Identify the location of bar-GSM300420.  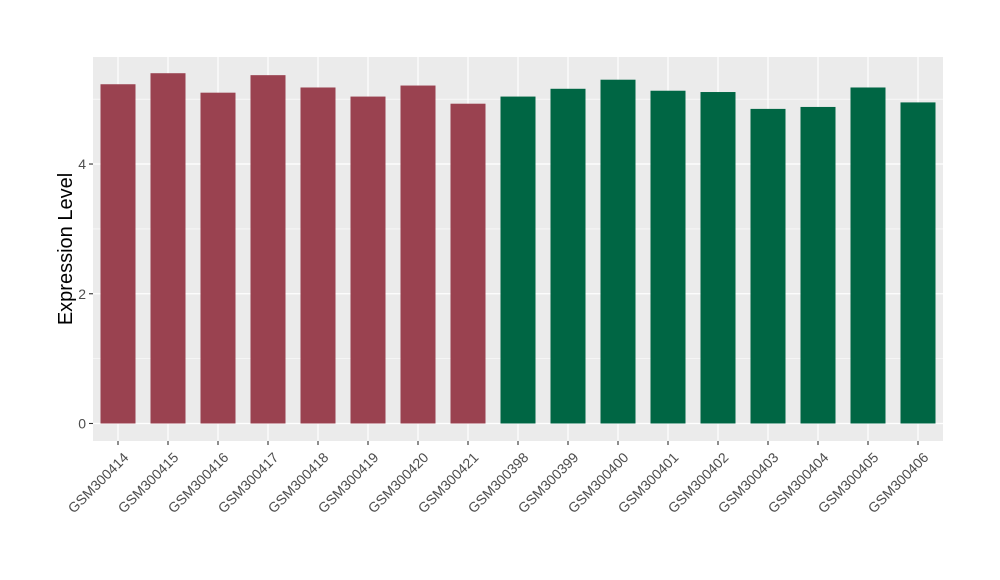
(418, 254).